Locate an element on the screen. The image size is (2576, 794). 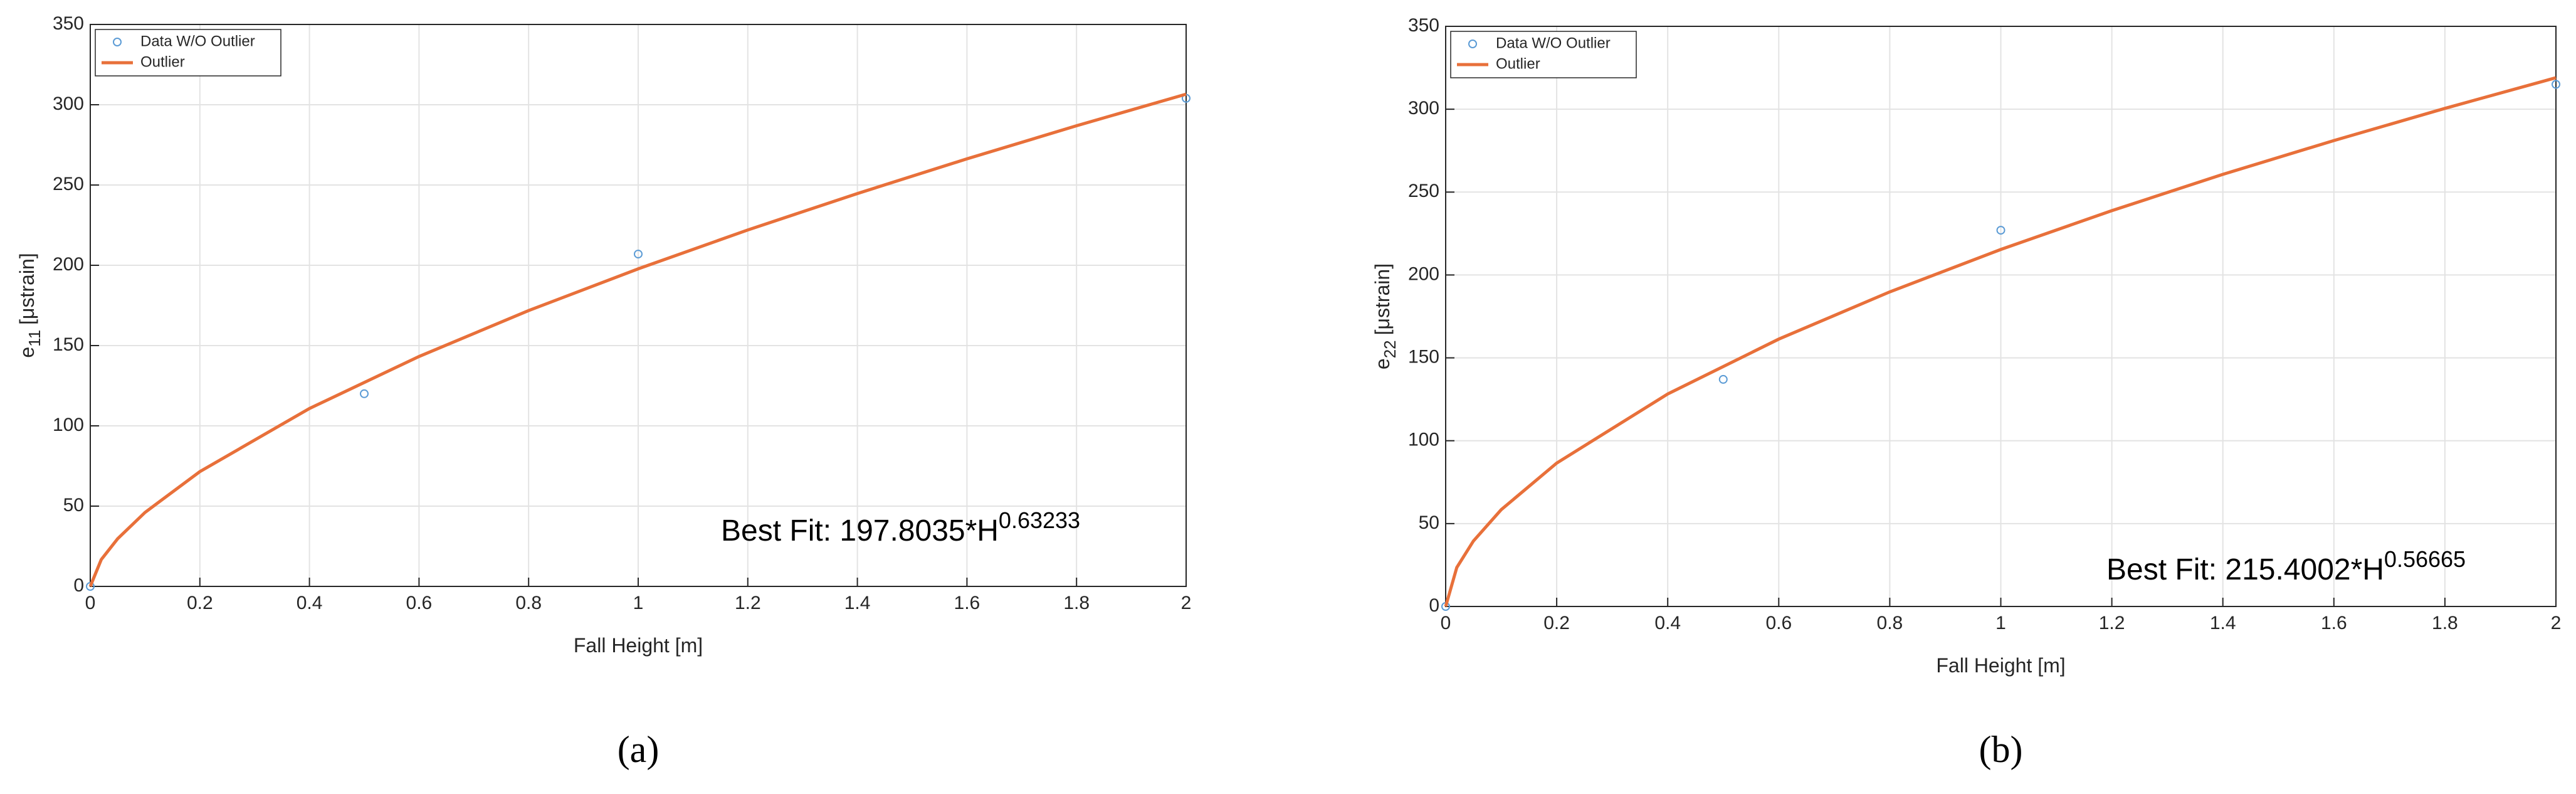
panel-label: (b) is located at coordinates (2001, 749).